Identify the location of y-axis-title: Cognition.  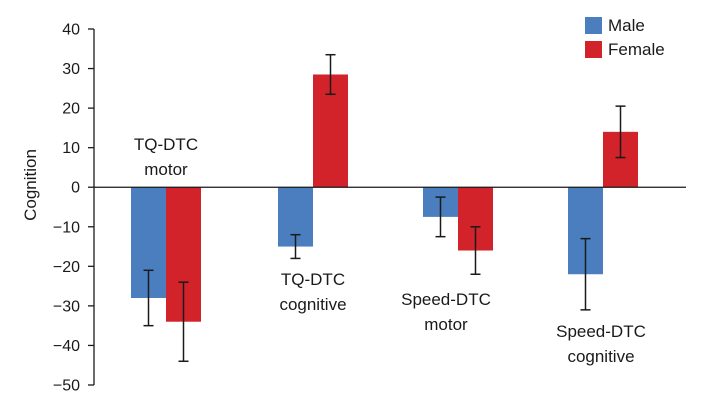
(30, 185).